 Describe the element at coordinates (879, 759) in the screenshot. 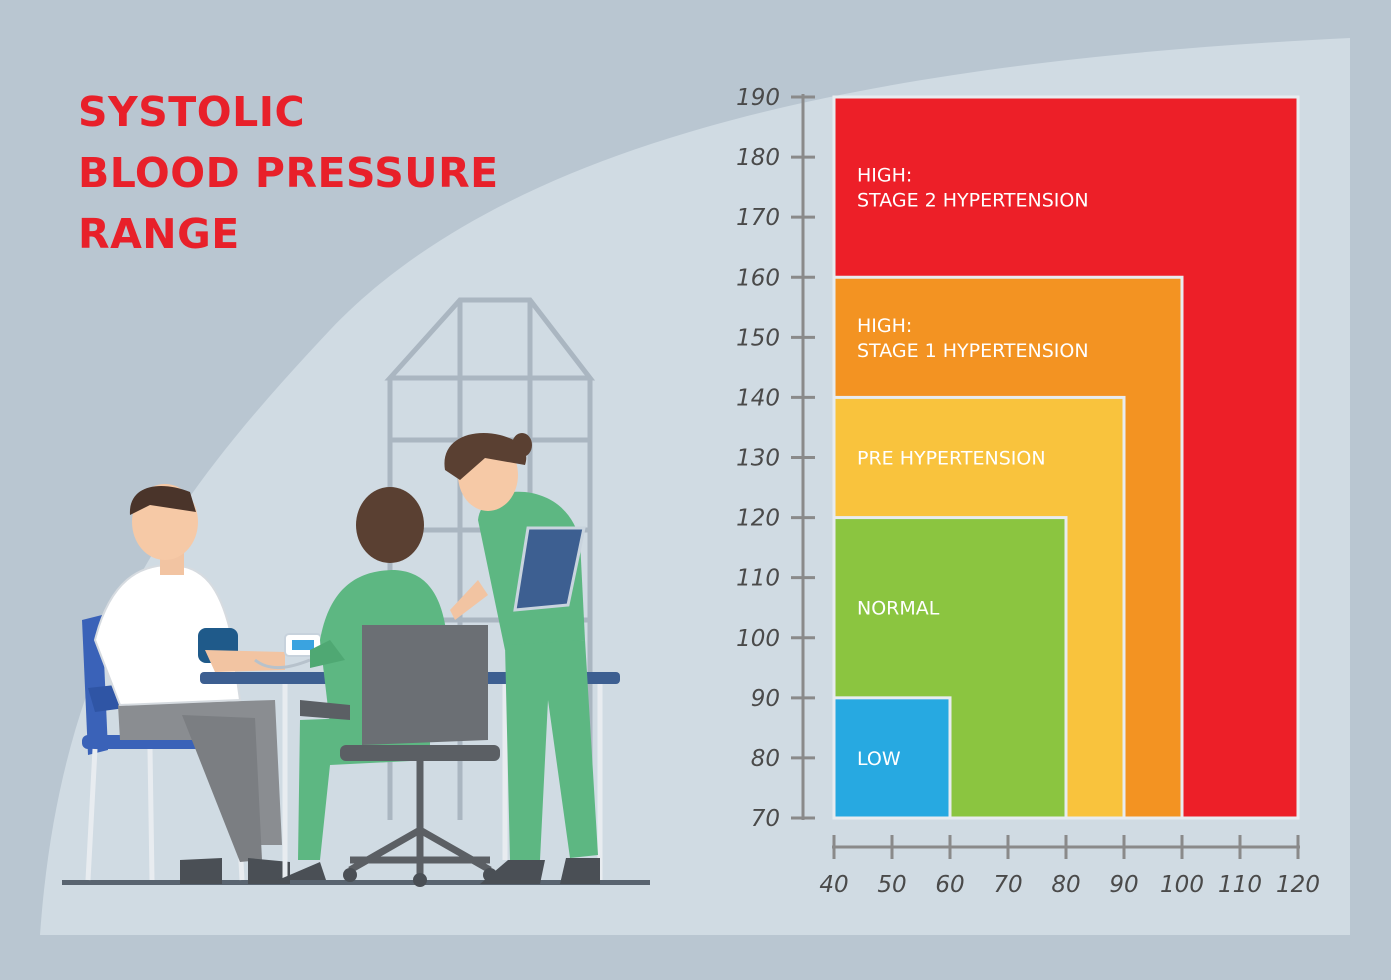

I see `zone-label-4-line-0: LOW` at that location.